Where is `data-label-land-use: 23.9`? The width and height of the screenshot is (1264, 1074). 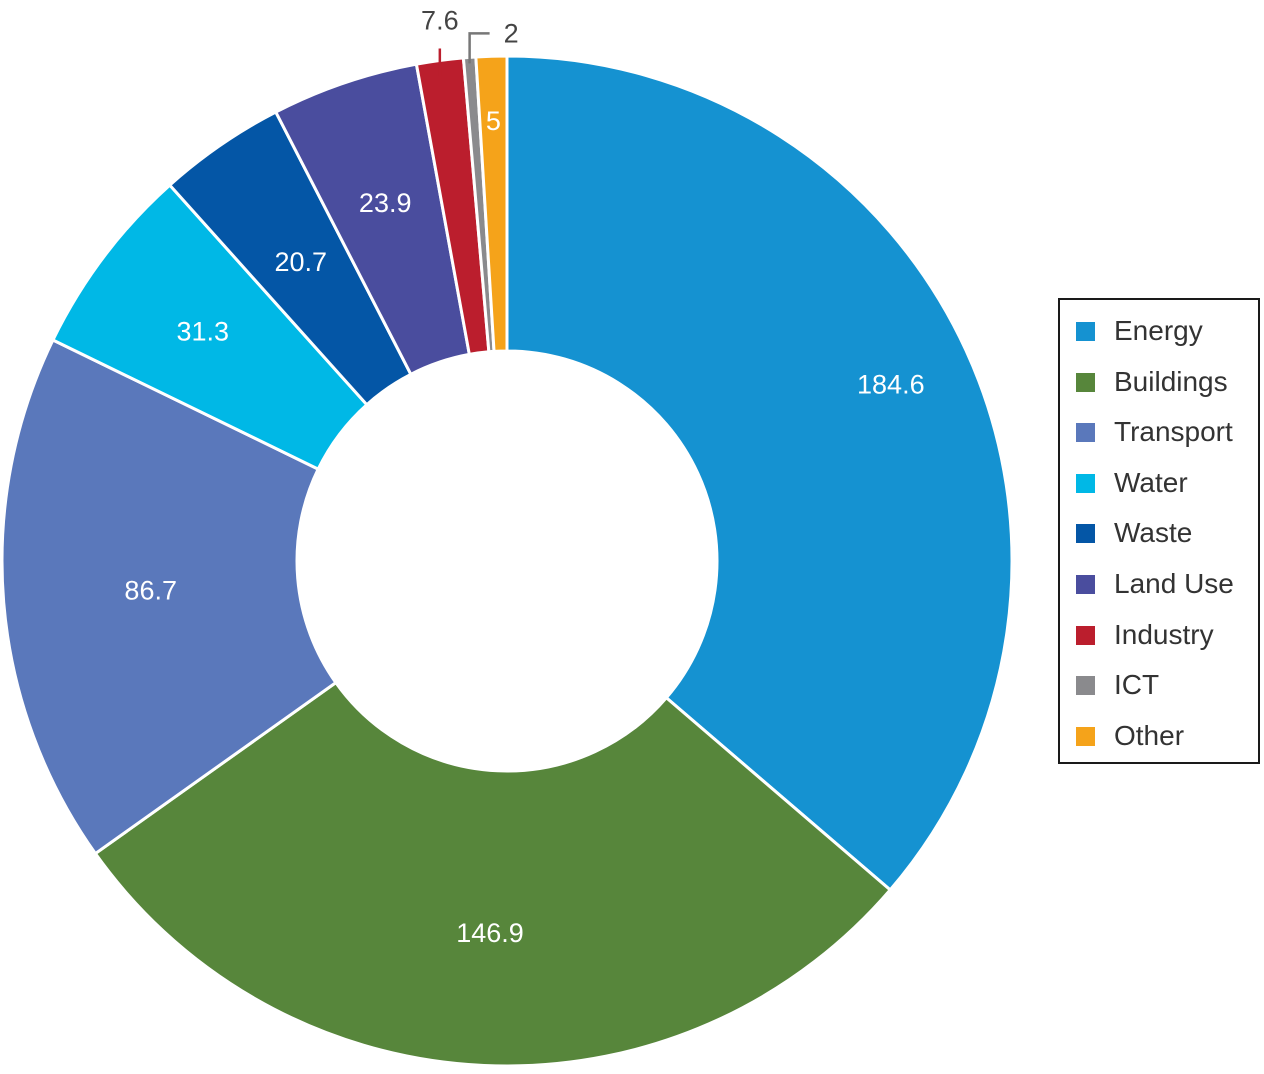
data-label-land-use: 23.9 is located at coordinates (385, 203).